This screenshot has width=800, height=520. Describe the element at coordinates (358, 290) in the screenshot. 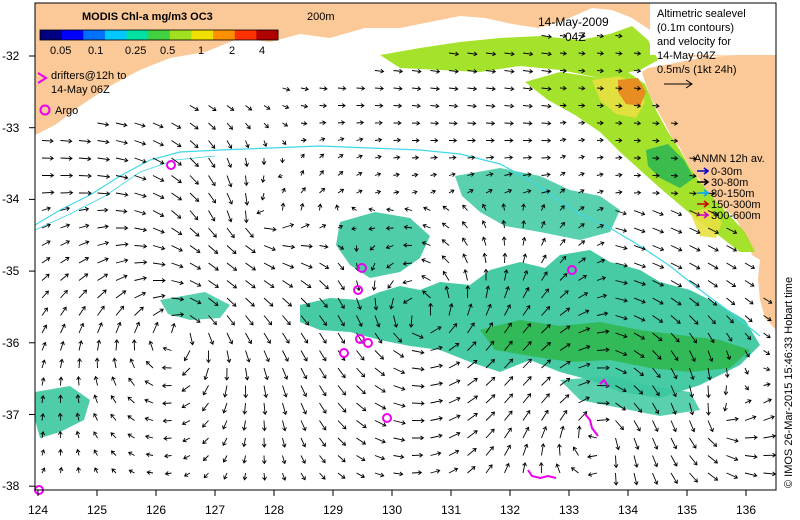

I see `argo-float` at that location.